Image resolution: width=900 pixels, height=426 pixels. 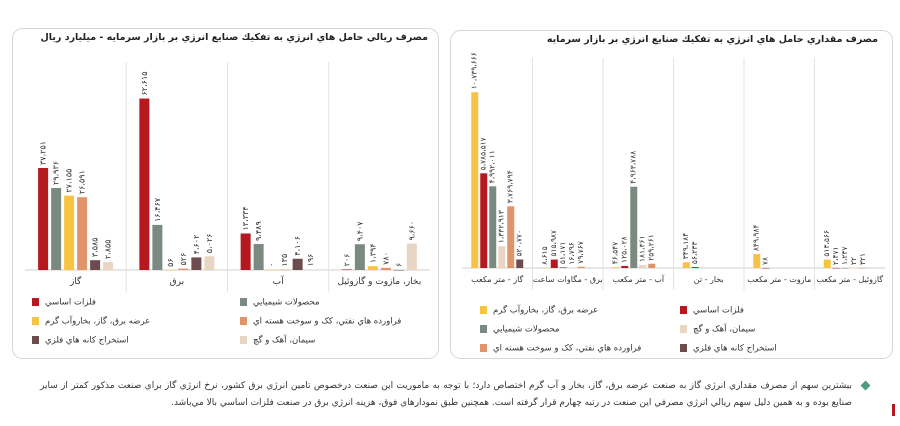 I want to click on bullet, so click(x=865, y=385).